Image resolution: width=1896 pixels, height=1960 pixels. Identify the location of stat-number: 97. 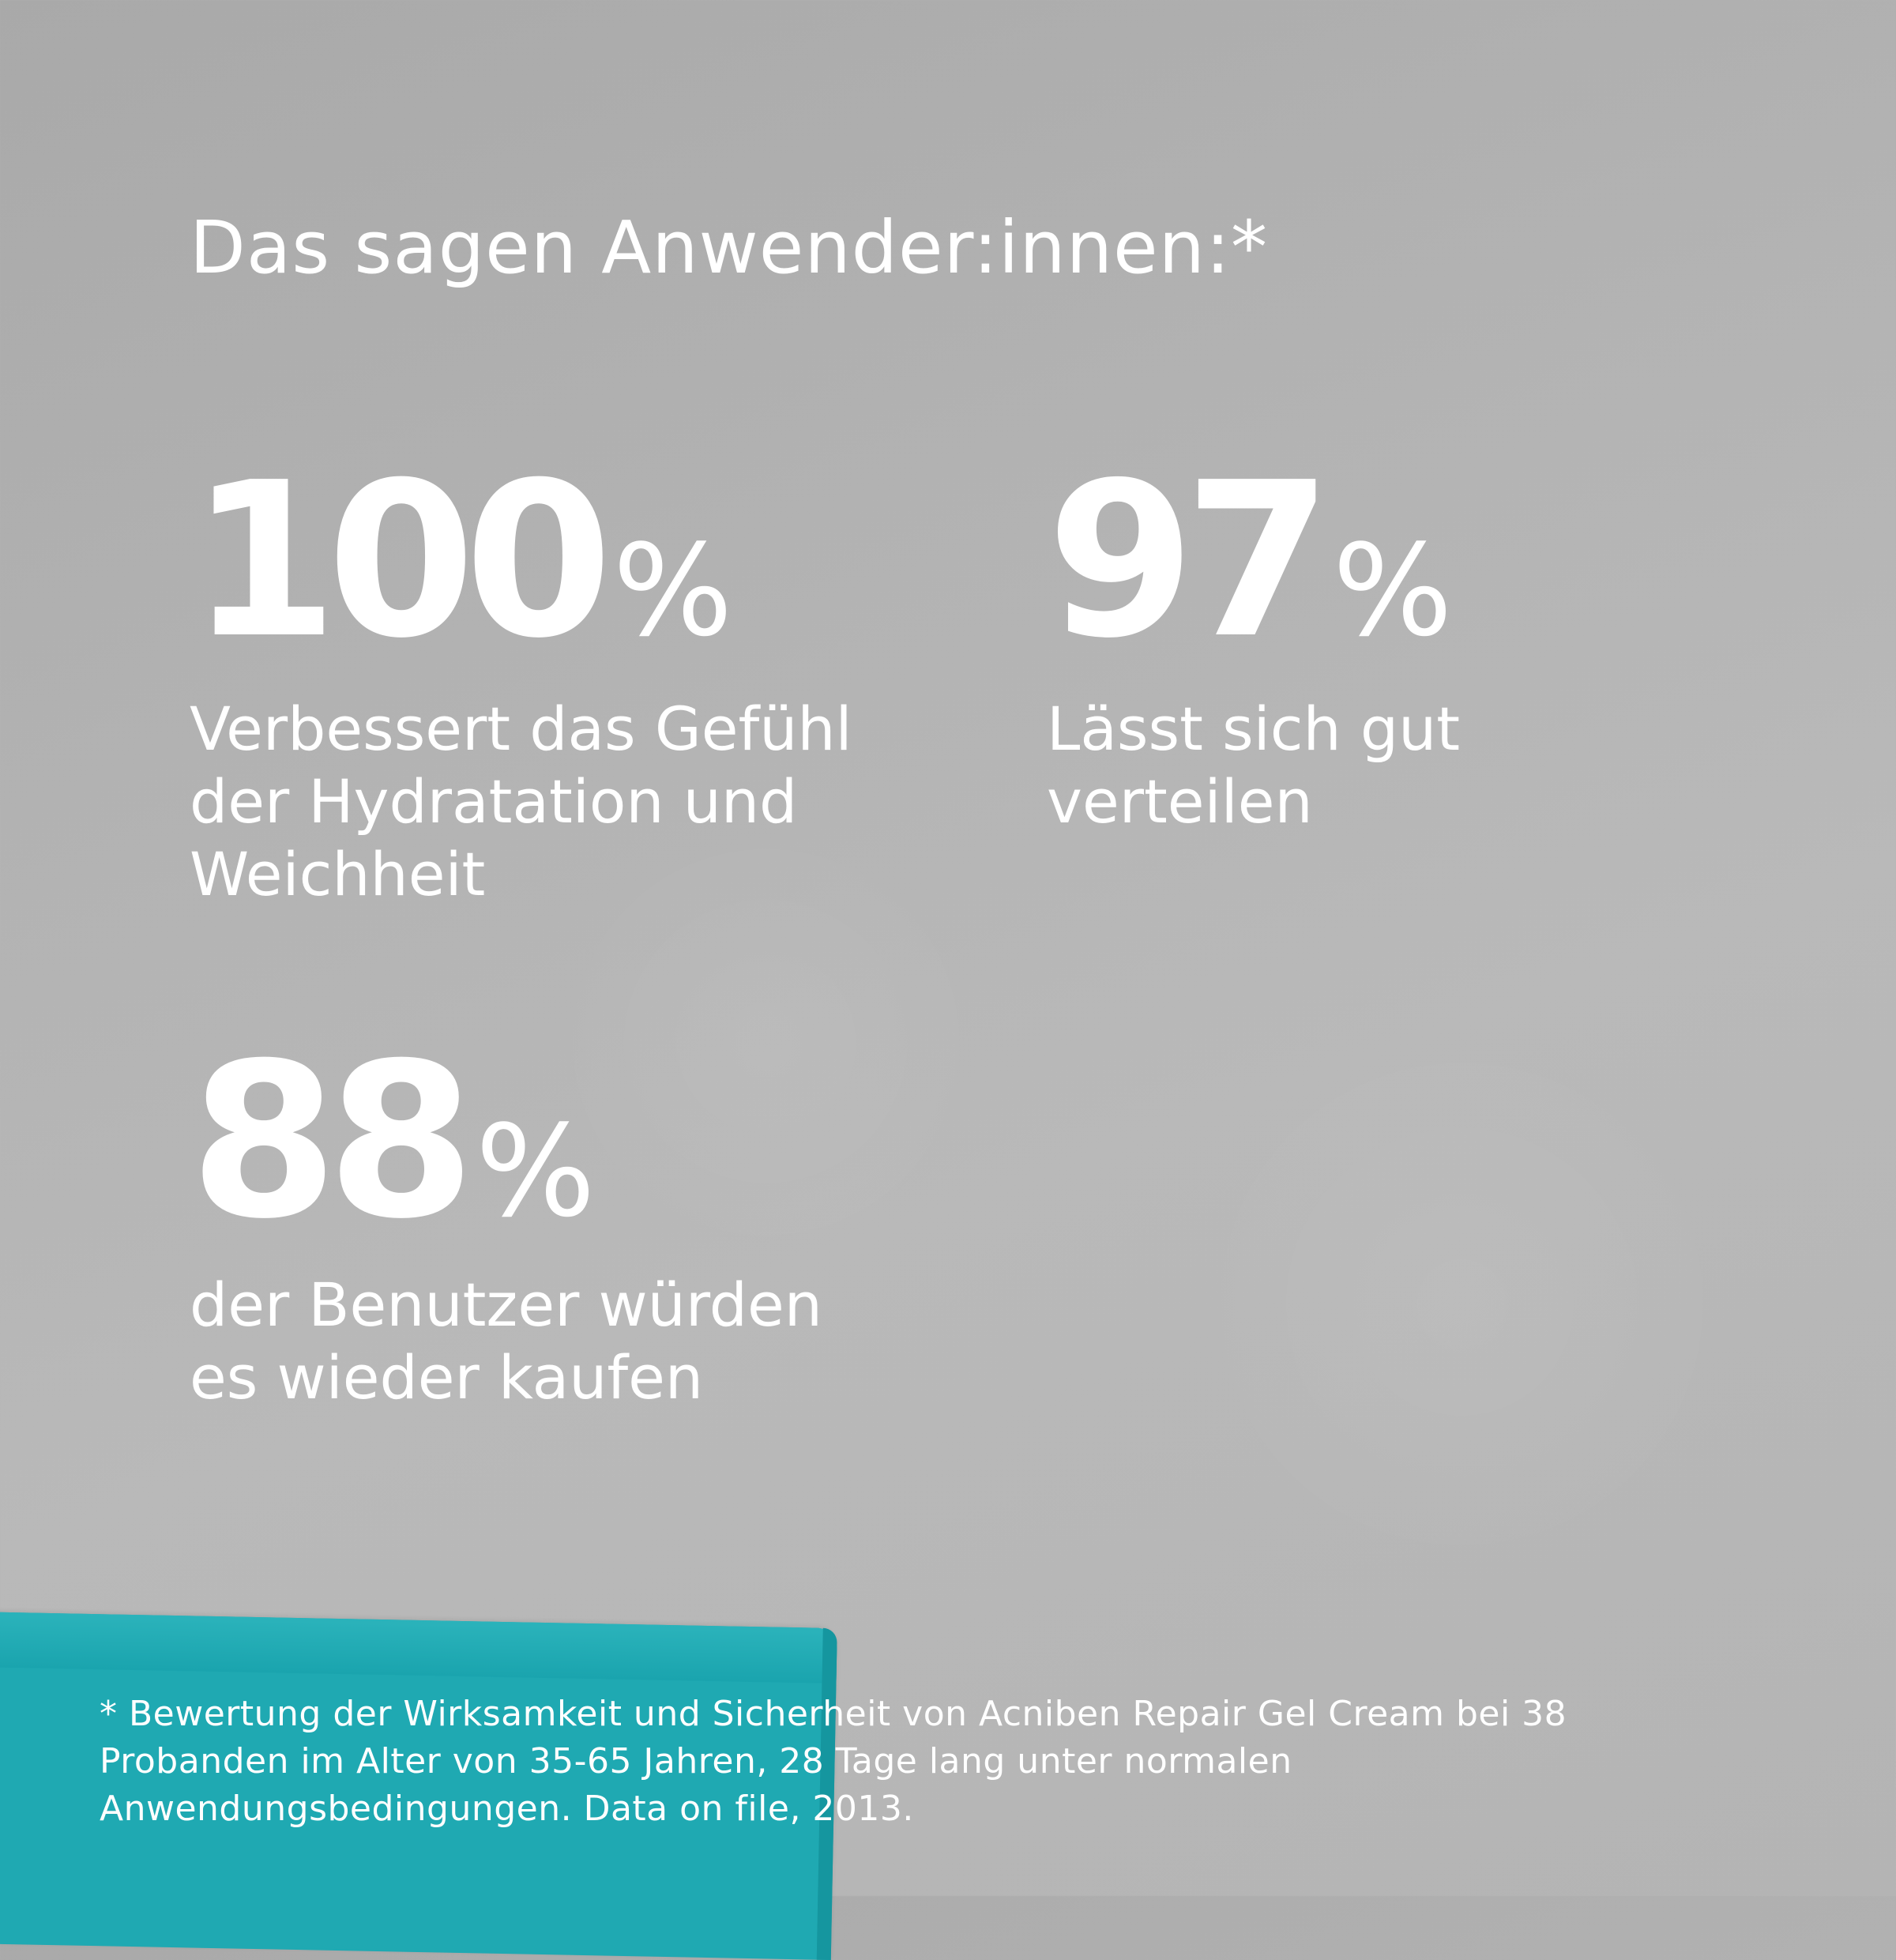
(1190, 560).